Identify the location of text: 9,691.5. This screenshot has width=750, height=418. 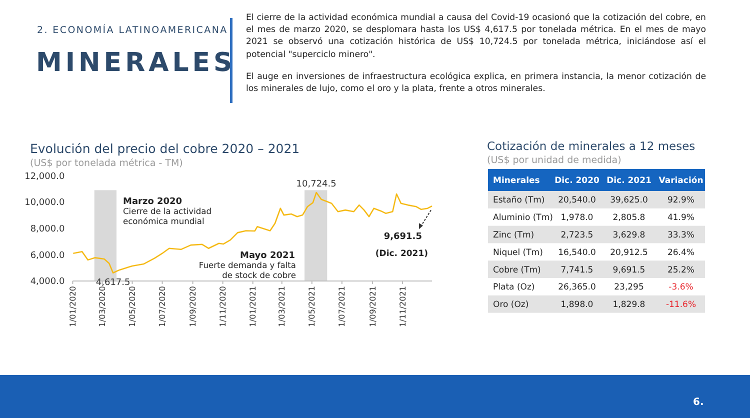
(629, 270).